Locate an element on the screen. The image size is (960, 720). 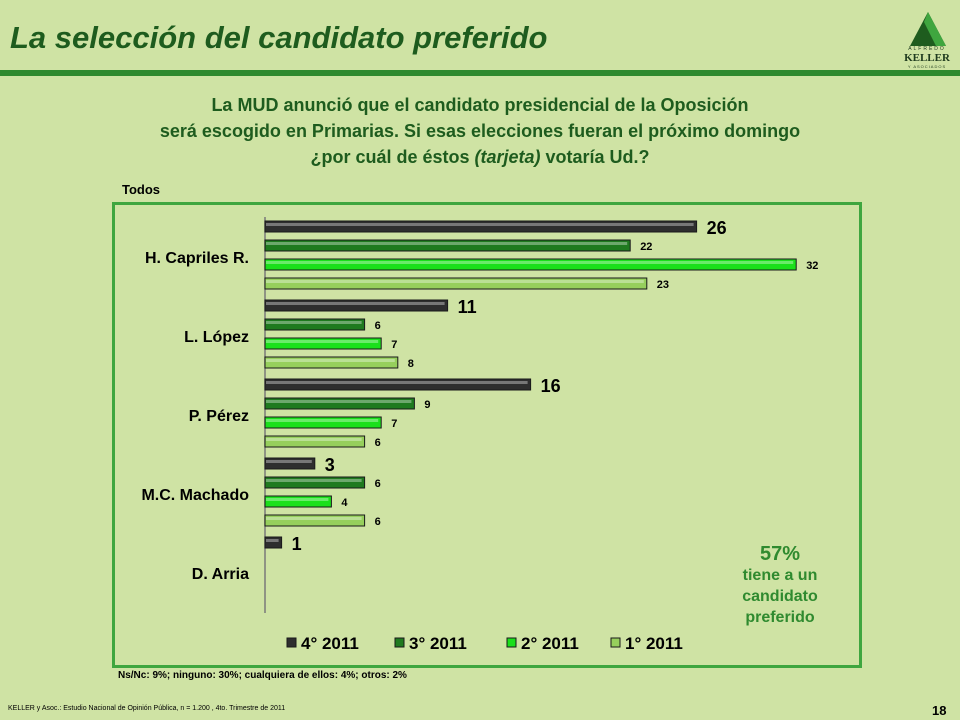
legend-swatch-4-2011 is located at coordinates (291, 642).